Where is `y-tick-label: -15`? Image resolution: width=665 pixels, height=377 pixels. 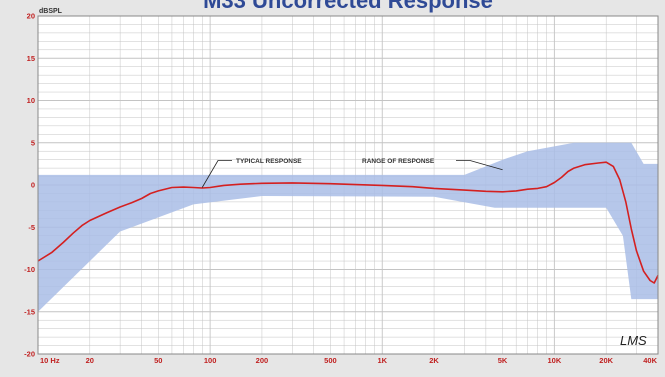
y-tick-label: -15 is located at coordinates (29, 311).